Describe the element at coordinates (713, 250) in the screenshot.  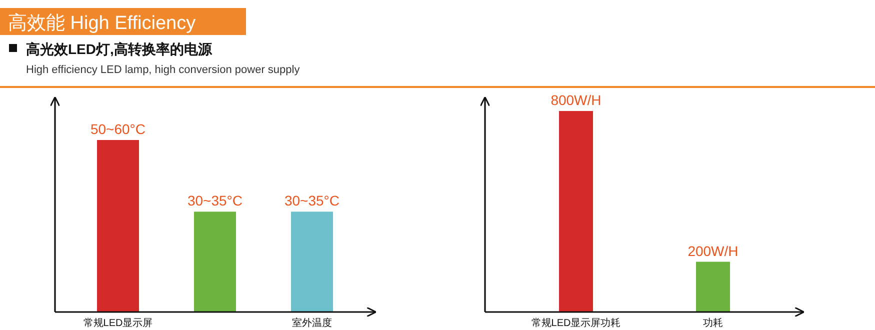
I see `data-label: 200W/H` at that location.